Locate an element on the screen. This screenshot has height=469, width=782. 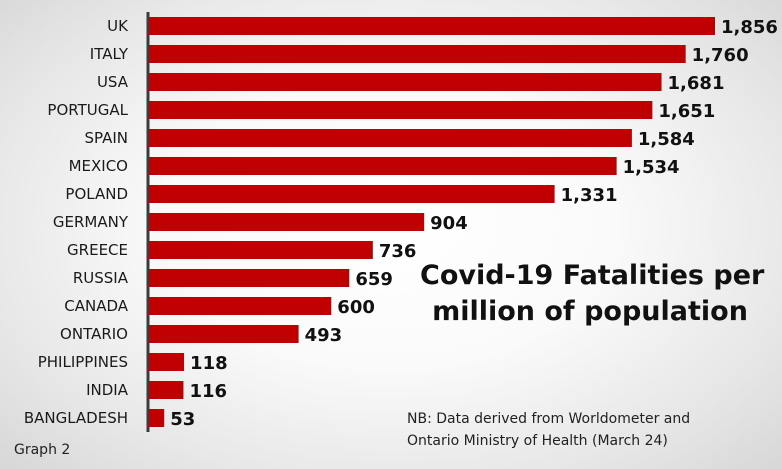
chart-title-line-2: million of population is located at coordinates (590, 311).